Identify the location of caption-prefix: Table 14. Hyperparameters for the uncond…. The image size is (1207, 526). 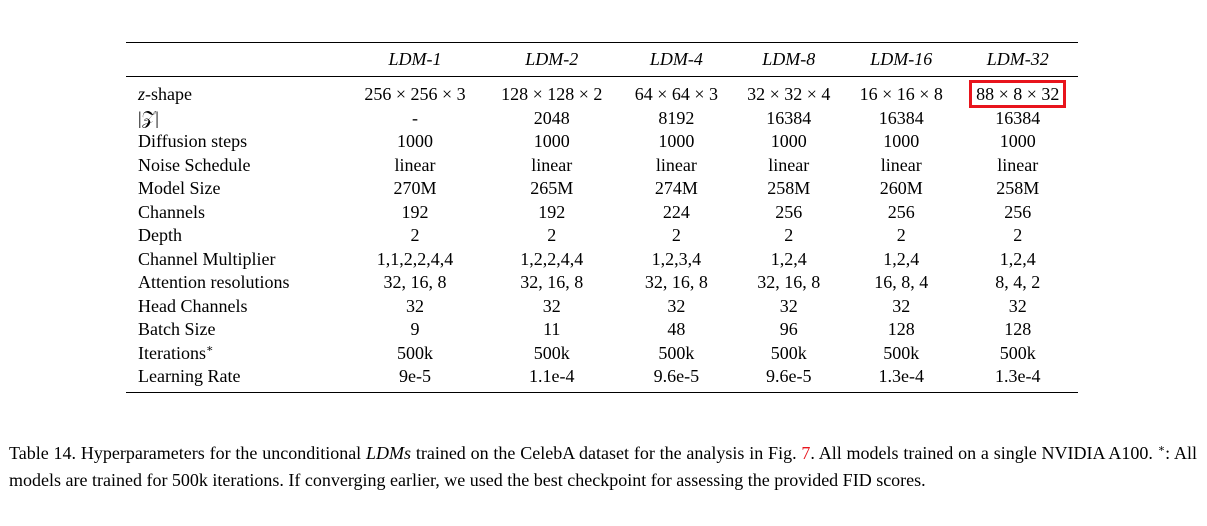
(187, 453).